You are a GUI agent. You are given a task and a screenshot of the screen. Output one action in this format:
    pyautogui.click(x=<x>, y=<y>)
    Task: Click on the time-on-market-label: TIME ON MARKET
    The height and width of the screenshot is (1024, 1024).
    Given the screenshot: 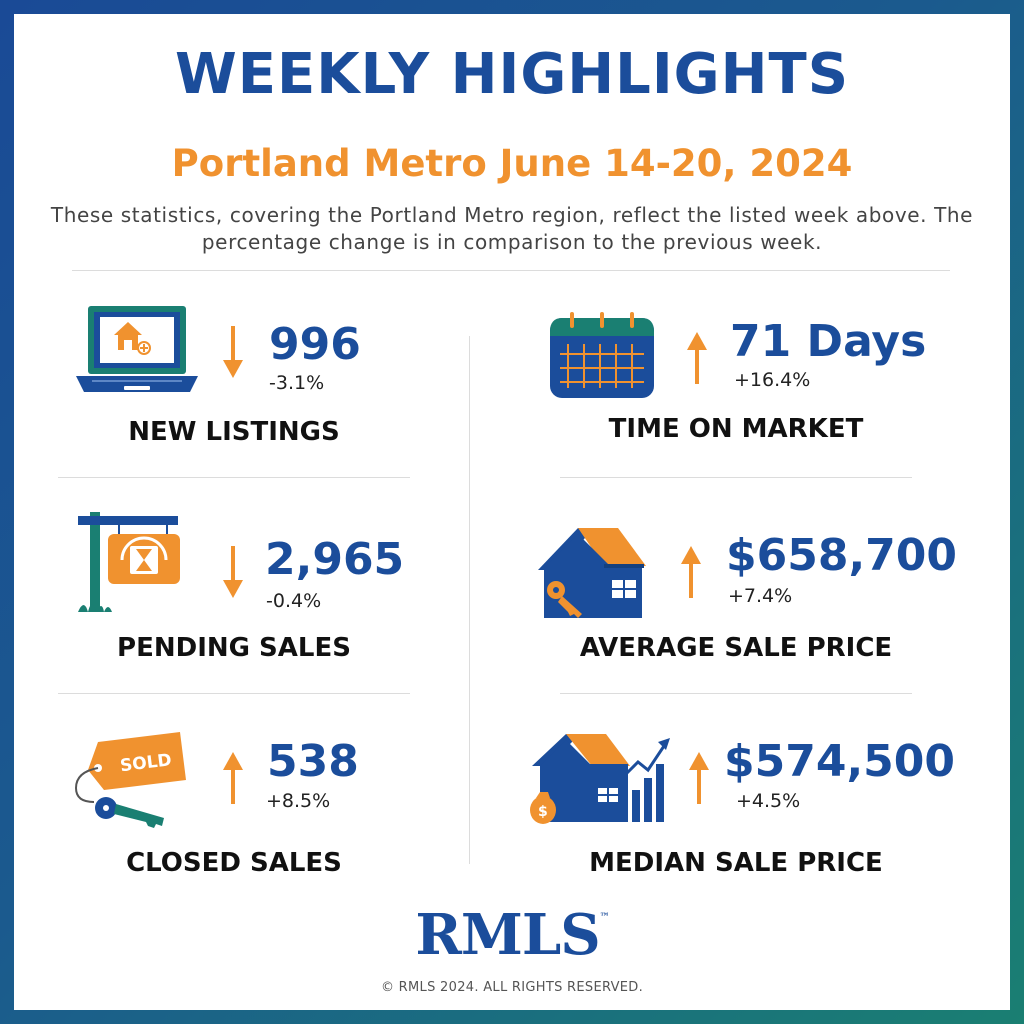 What is the action you would take?
    pyautogui.click(x=736, y=429)
    